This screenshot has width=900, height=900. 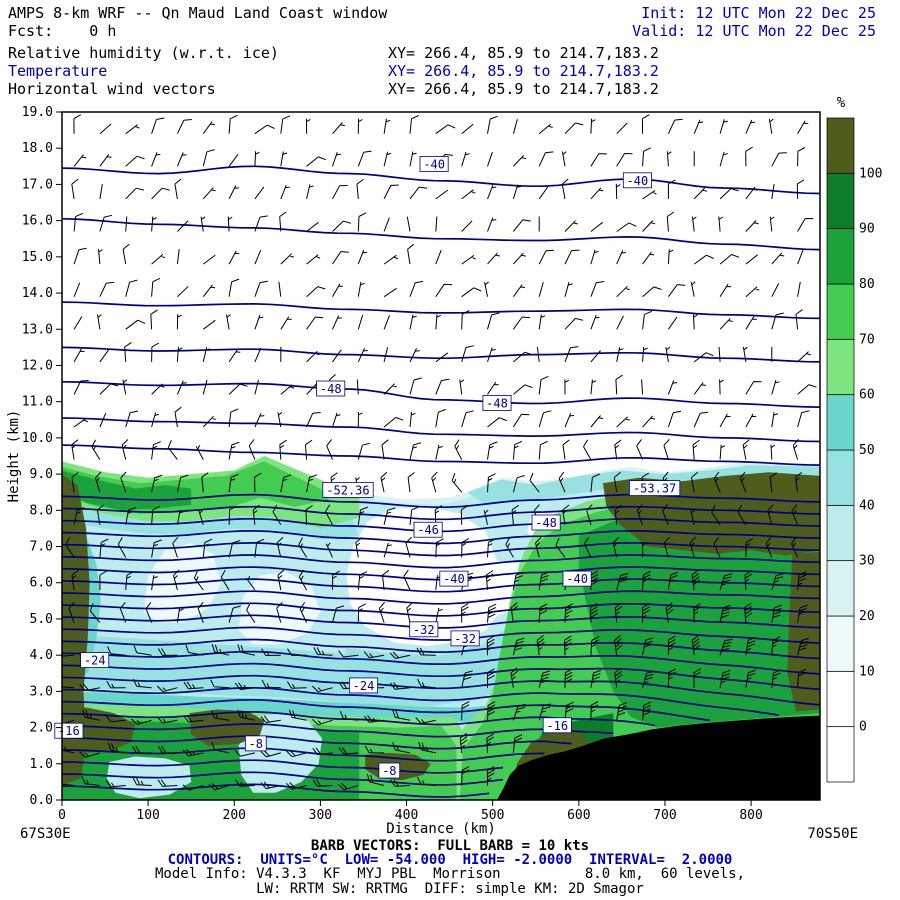 What do you see at coordinates (41, 655) in the screenshot?
I see `svg-text: 4.0` at bounding box center [41, 655].